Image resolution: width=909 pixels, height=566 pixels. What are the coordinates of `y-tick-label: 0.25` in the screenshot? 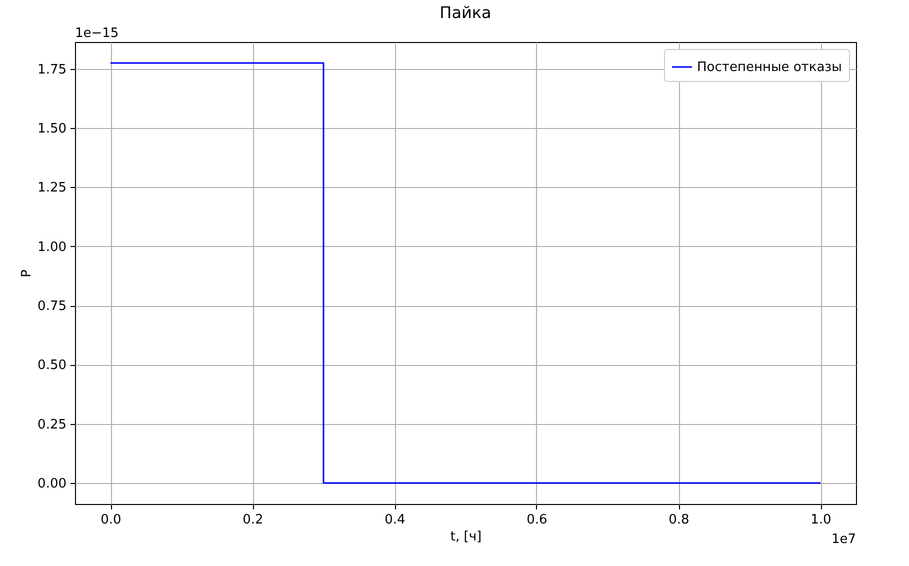 It's located at (52, 424).